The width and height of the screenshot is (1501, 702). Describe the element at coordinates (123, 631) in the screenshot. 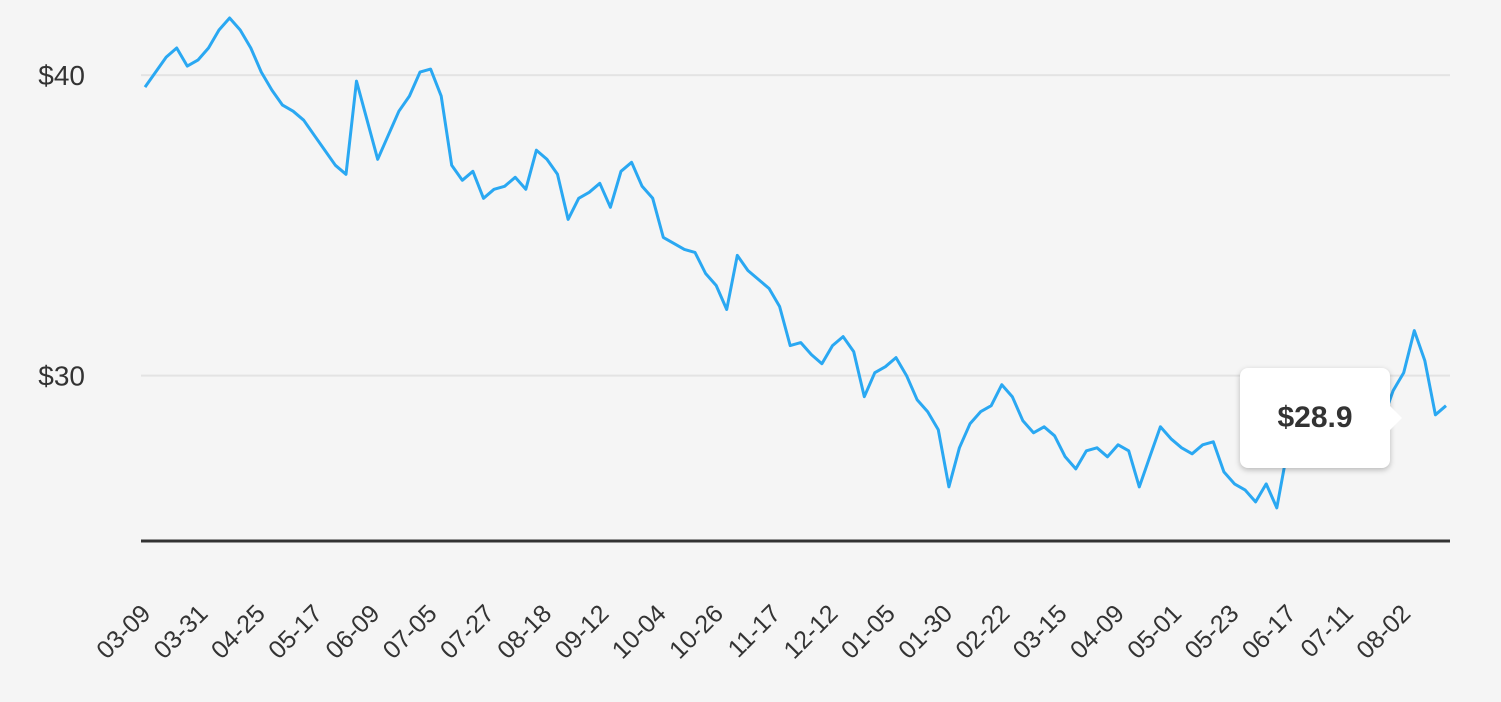

I see `x-tick-label: 03-09` at that location.